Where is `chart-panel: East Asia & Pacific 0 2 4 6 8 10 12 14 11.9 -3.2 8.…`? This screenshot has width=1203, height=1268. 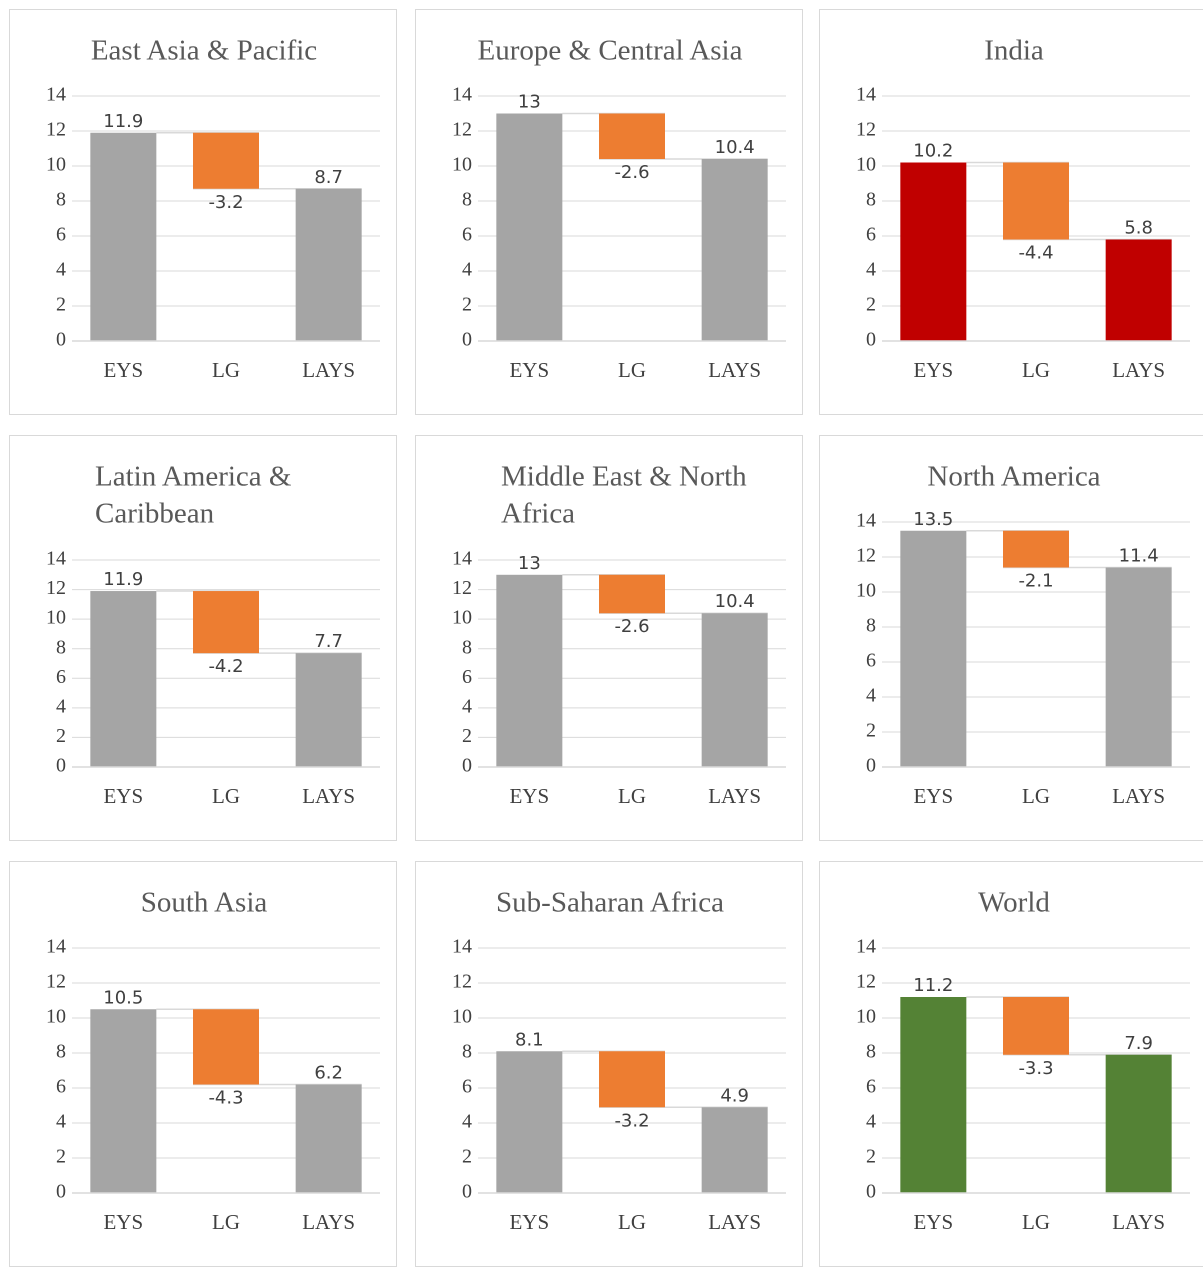
chart-panel: East Asia & Pacific 0 2 4 6 8 10 12 14 11.9 -3.2 8.… is located at coordinates (203, 212).